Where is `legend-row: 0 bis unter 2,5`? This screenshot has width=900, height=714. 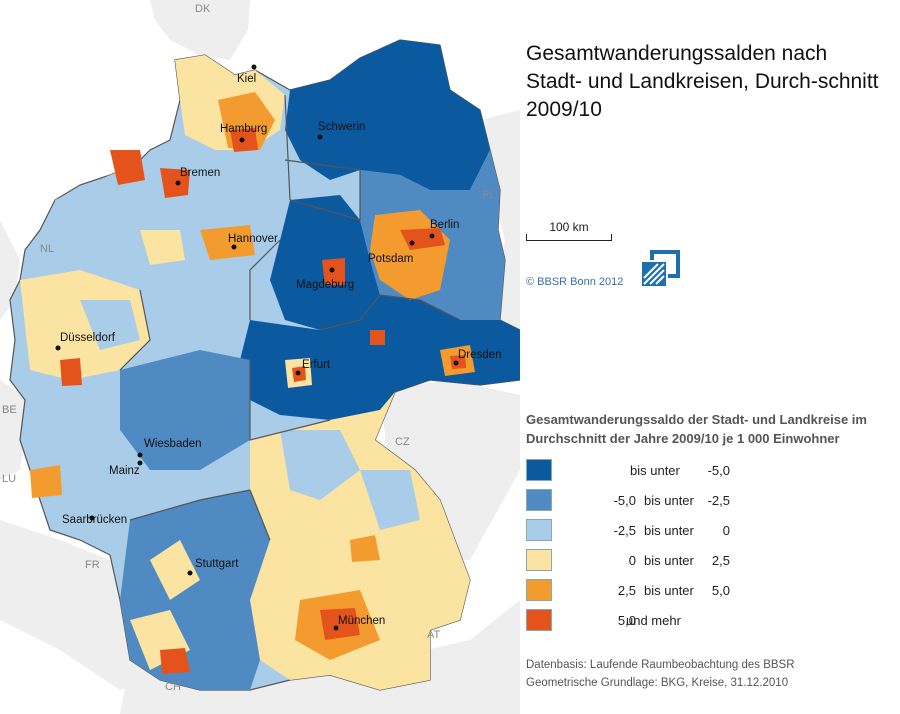 legend-row: 0 bis unter 2,5 is located at coordinates (636, 562).